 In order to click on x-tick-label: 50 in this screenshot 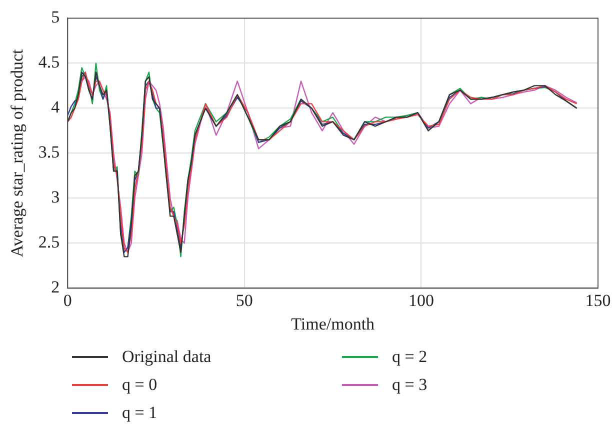, I will do `click(244, 300)`.